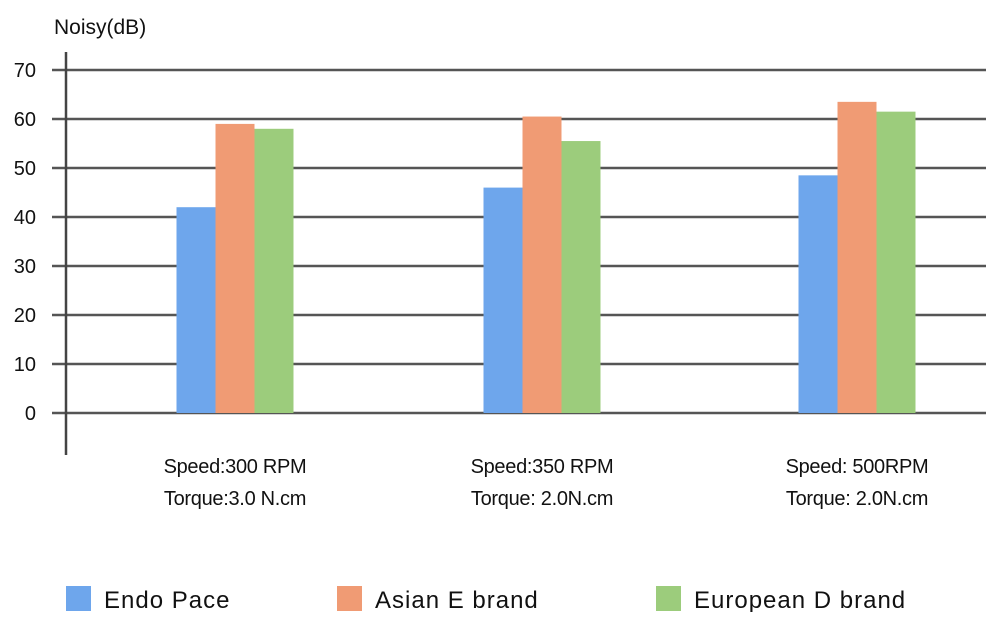 This screenshot has width=986, height=617. Describe the element at coordinates (25, 316) in the screenshot. I see `y-tick-label: 20` at that location.